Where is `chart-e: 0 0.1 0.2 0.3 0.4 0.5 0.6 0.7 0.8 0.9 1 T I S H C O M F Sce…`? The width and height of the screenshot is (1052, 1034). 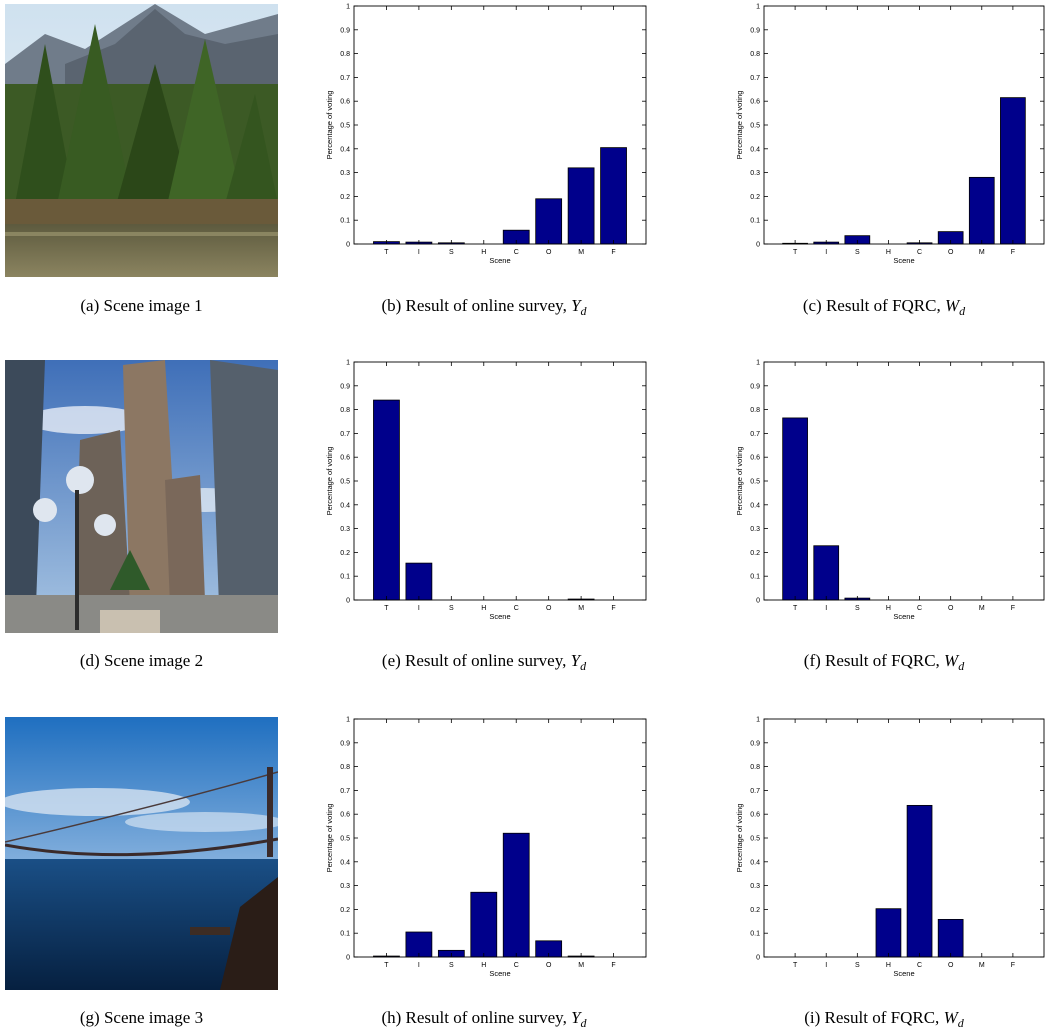 chart-e: 0 0.1 0.2 0.3 0.4 0.5 0.6 0.7 0.8 0.9 1 T I S H C O M F Sce… is located at coordinates (484, 495).